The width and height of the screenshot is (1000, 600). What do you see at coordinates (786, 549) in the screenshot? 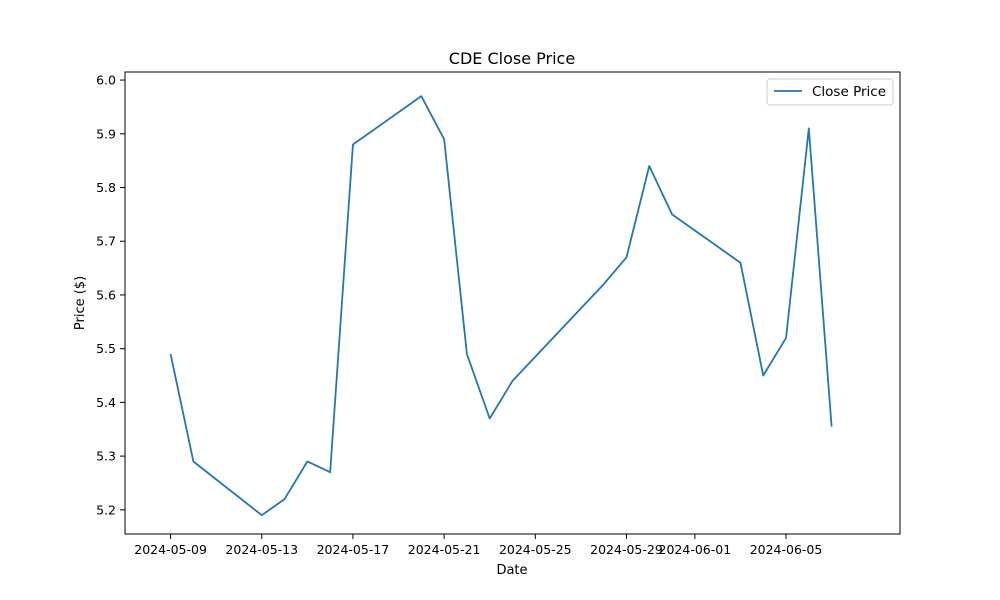
I see `x-tick-label: 2024-06-05` at bounding box center [786, 549].